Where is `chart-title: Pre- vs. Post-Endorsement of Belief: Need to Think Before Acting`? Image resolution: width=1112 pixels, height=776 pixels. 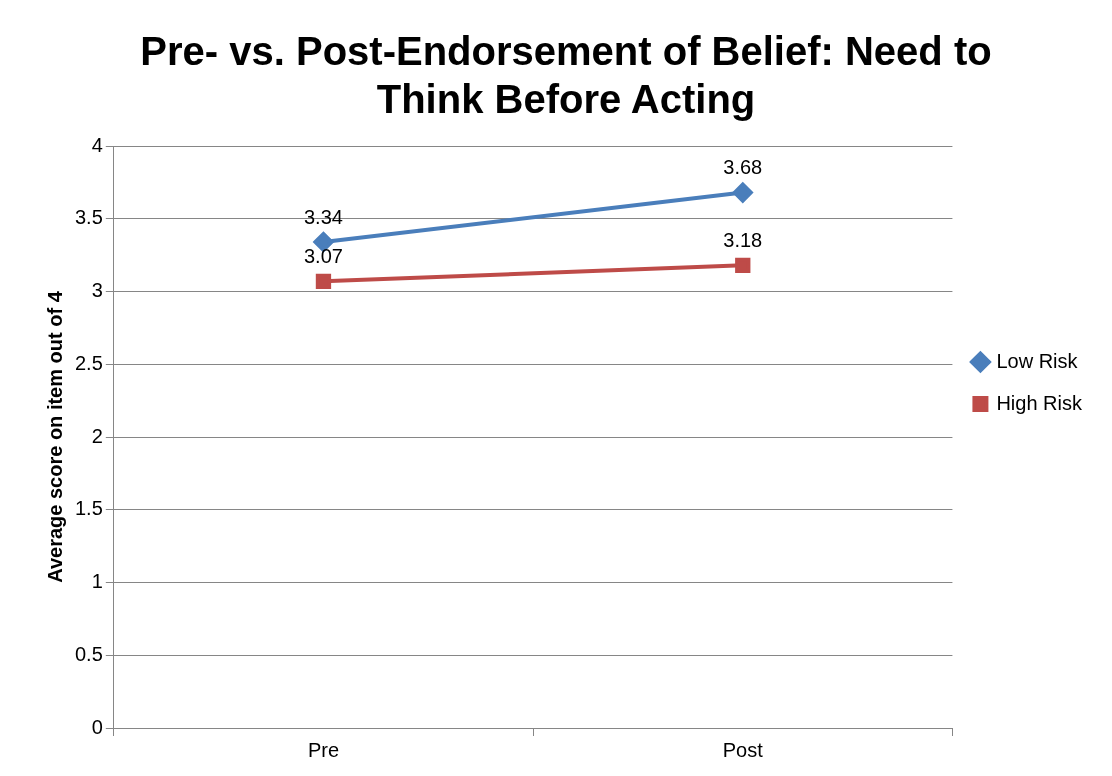 chart-title: Pre- vs. Post-Endorsement of Belief: Need to Think Before Acting is located at coordinates (566, 75).